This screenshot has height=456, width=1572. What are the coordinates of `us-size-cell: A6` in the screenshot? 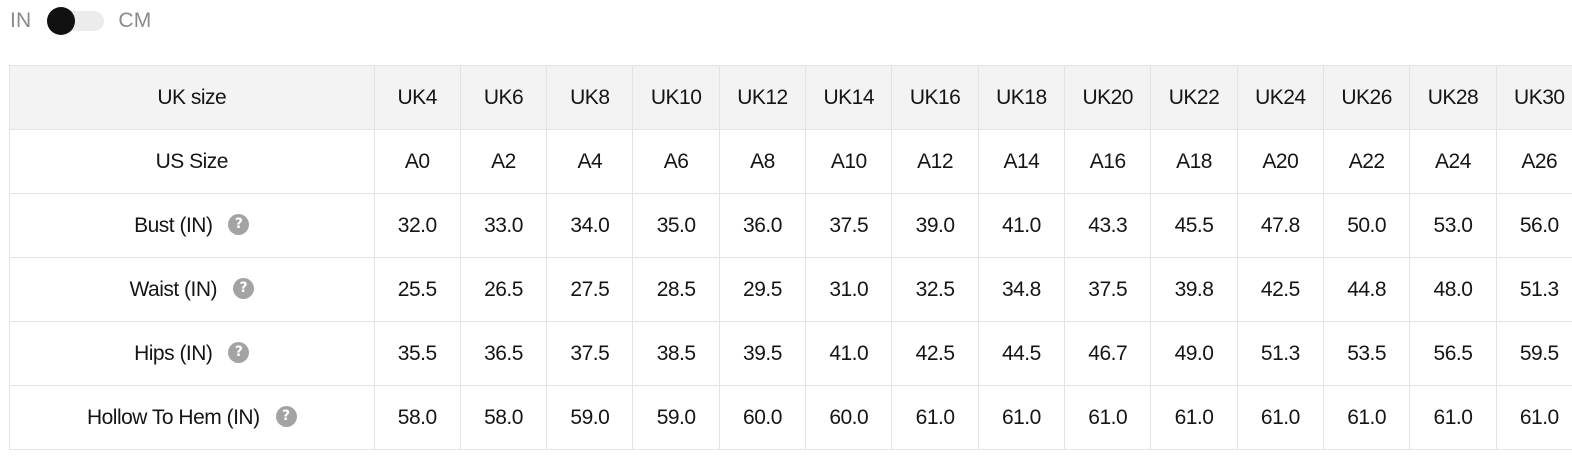 It's located at (676, 161).